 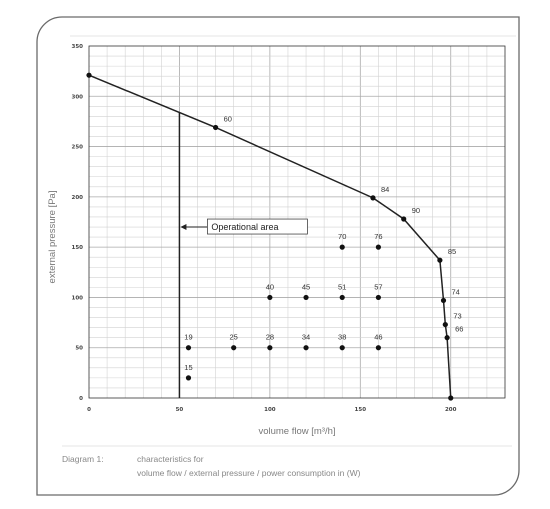 I want to click on operating-point-label: 28, so click(x=270, y=337).